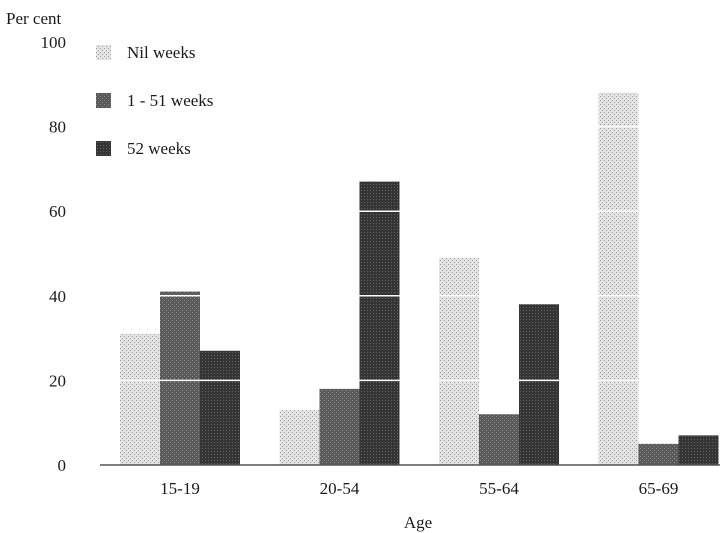 This screenshot has height=533, width=726. I want to click on x-tick-label: 20-54, so click(340, 488).